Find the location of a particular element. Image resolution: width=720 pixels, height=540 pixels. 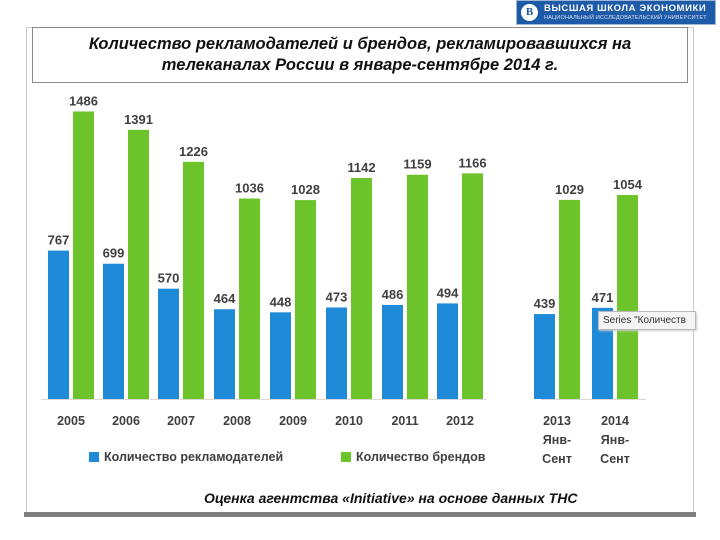

x-tick-label-4-line-0: 2009 is located at coordinates (293, 421).